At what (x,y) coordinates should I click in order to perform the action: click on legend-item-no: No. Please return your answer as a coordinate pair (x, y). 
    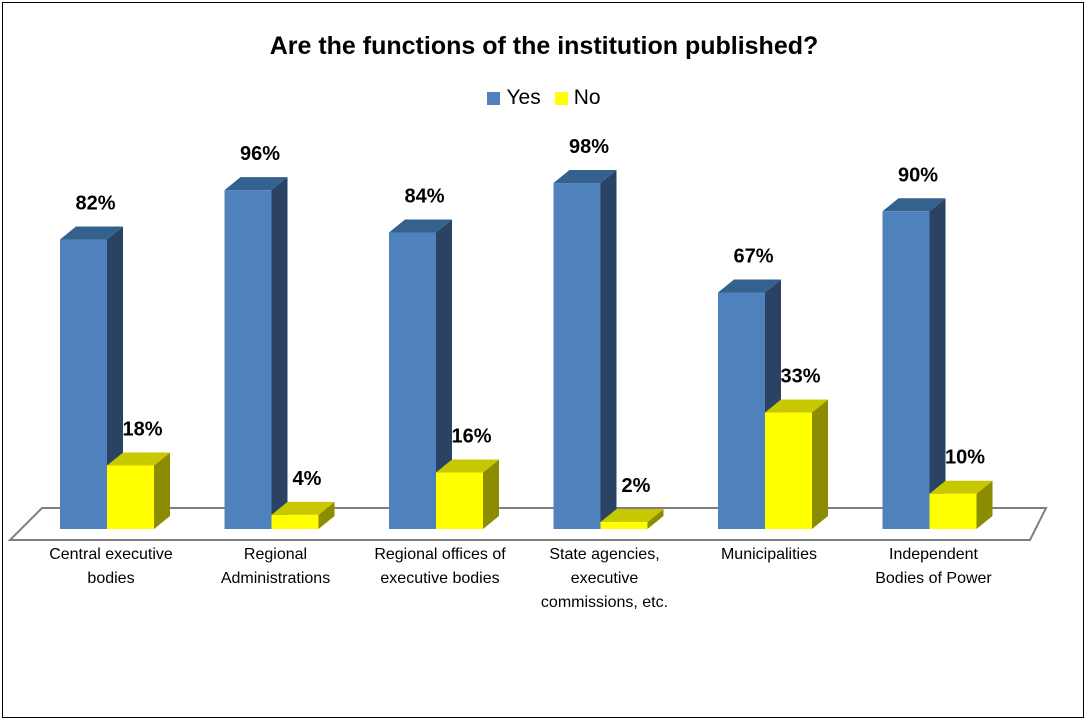
    Looking at the image, I should click on (577, 98).